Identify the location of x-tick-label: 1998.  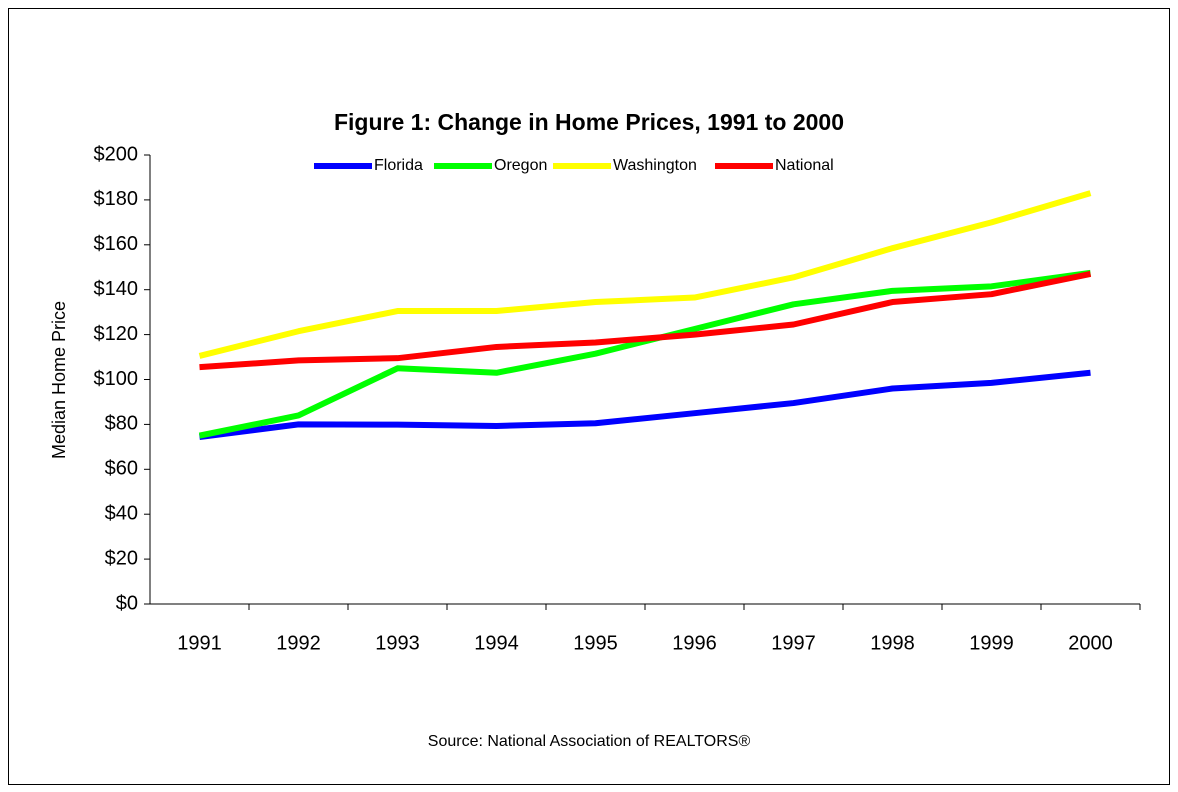
(892, 643).